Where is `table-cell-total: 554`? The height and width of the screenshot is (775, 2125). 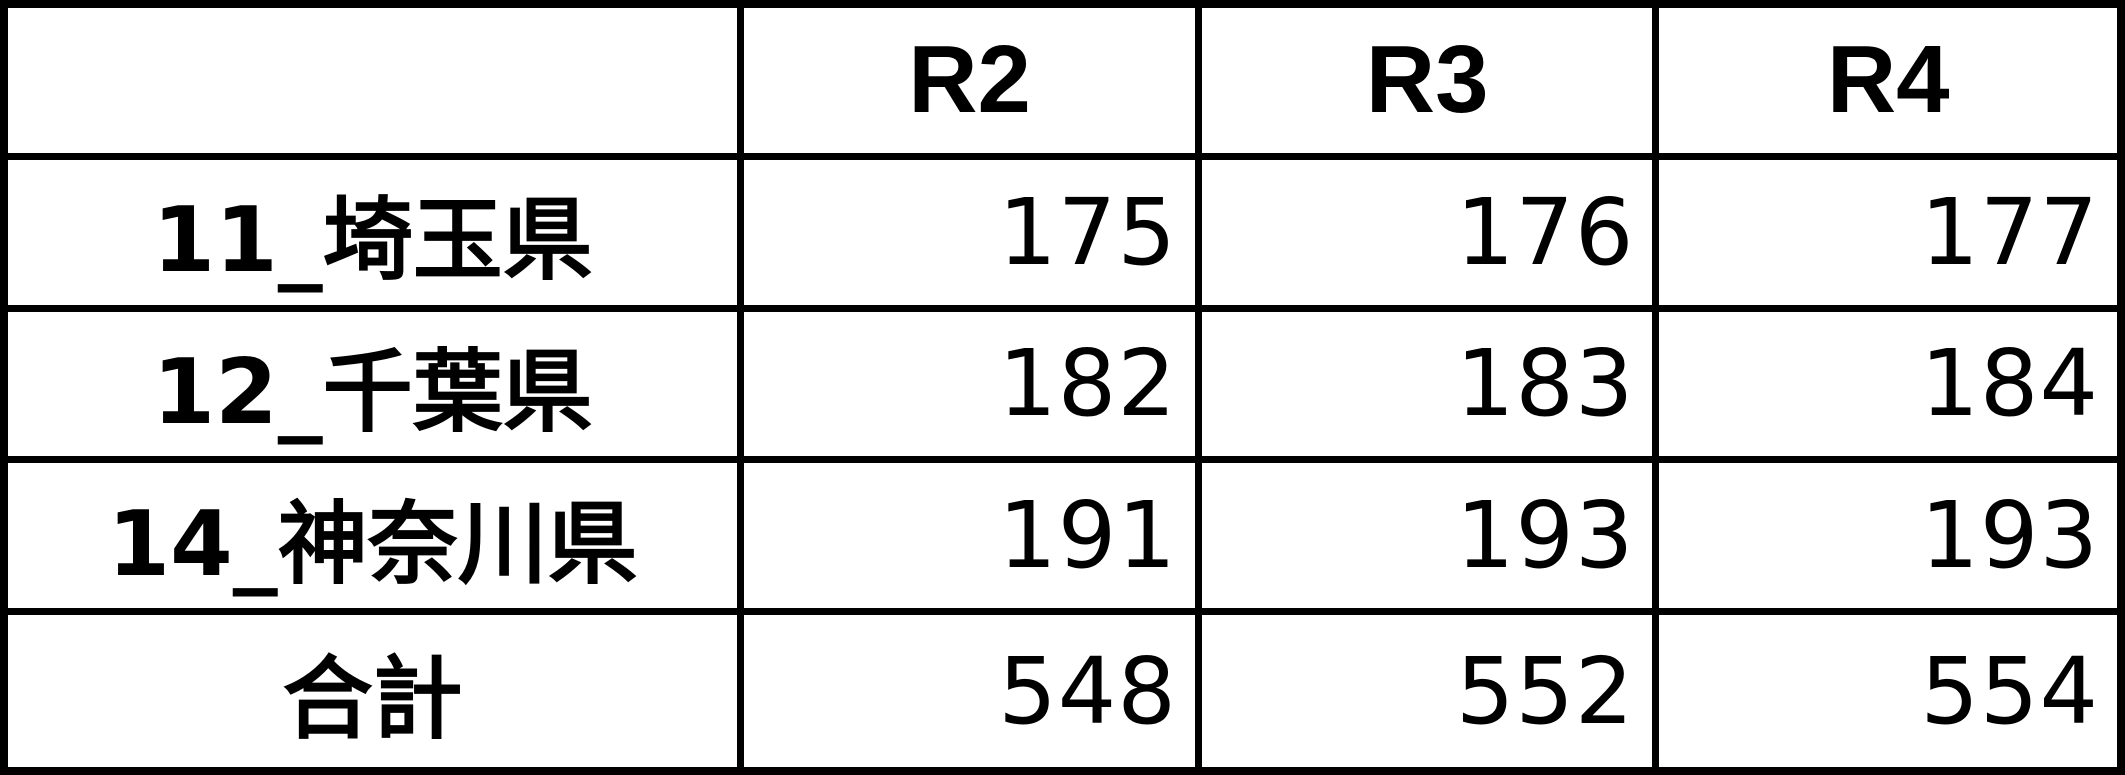 table-cell-total: 554 is located at coordinates (2009, 691).